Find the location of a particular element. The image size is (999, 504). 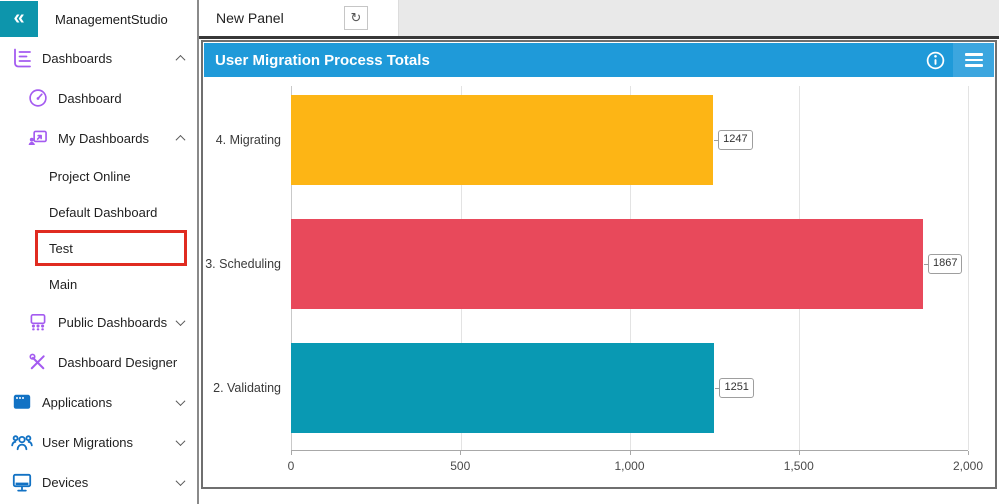

sidebar-item-dashboards: Dashboards is located at coordinates (98, 58).